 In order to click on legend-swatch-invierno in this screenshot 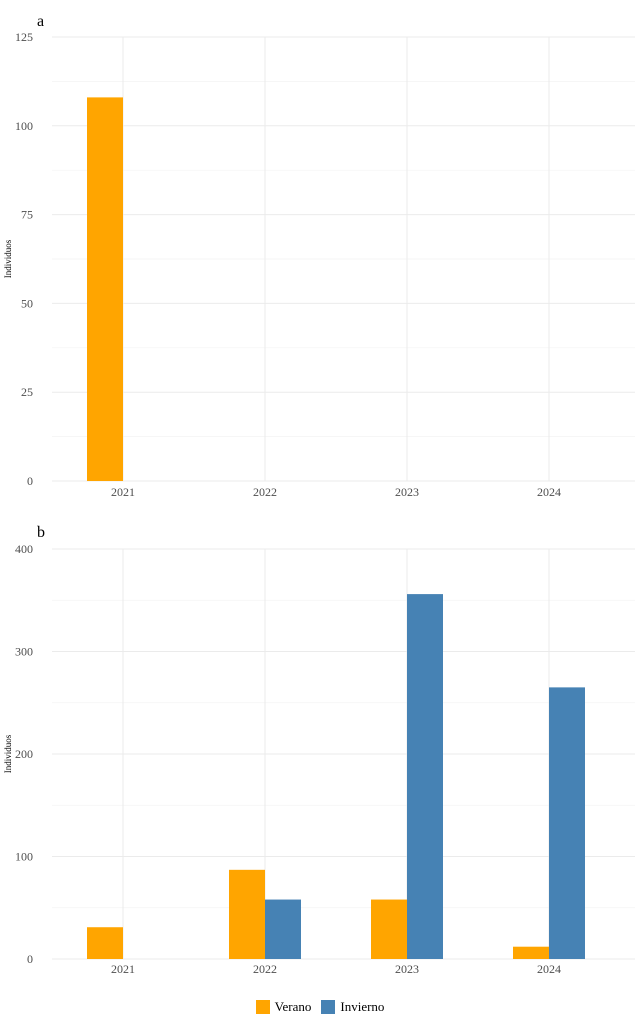, I will do `click(328, 1007)`.